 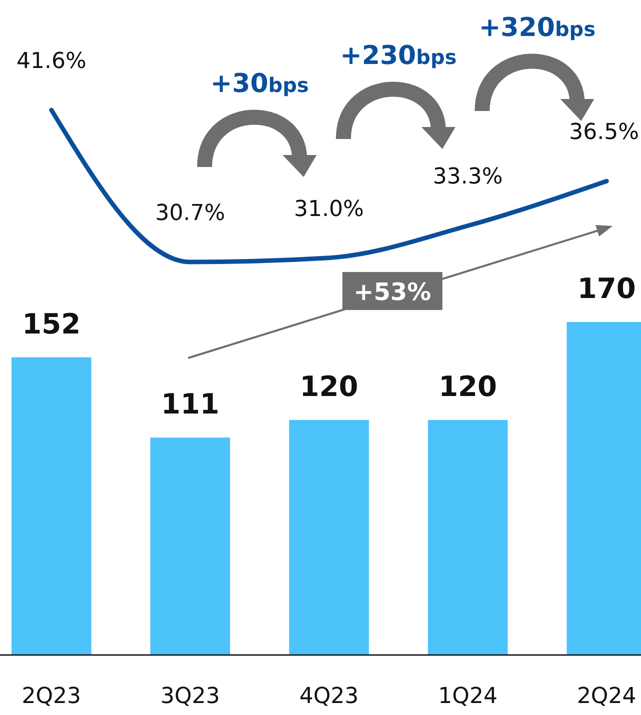 I want to click on x-tick-label: 3Q23, so click(x=190, y=696).